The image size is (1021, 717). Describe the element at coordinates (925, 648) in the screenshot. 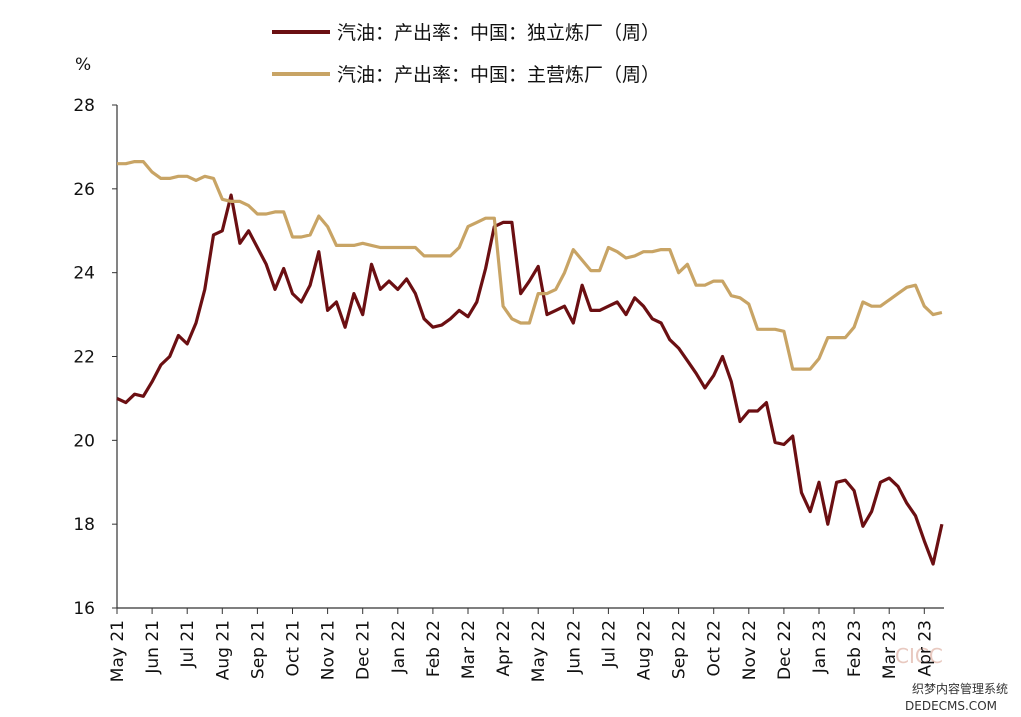

I see `x-tick-label: Apr 23` at that location.